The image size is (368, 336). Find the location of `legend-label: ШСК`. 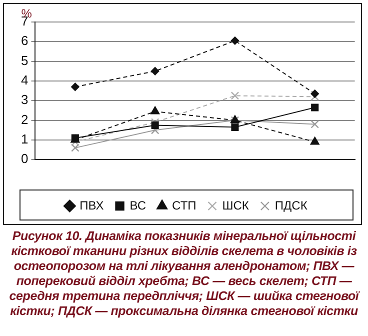

legend-label: ШСК is located at coordinates (235, 205).